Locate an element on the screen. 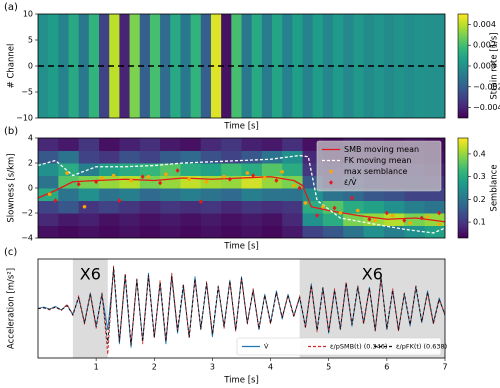 The image size is (500, 388). region-label: X6 is located at coordinates (372, 274).